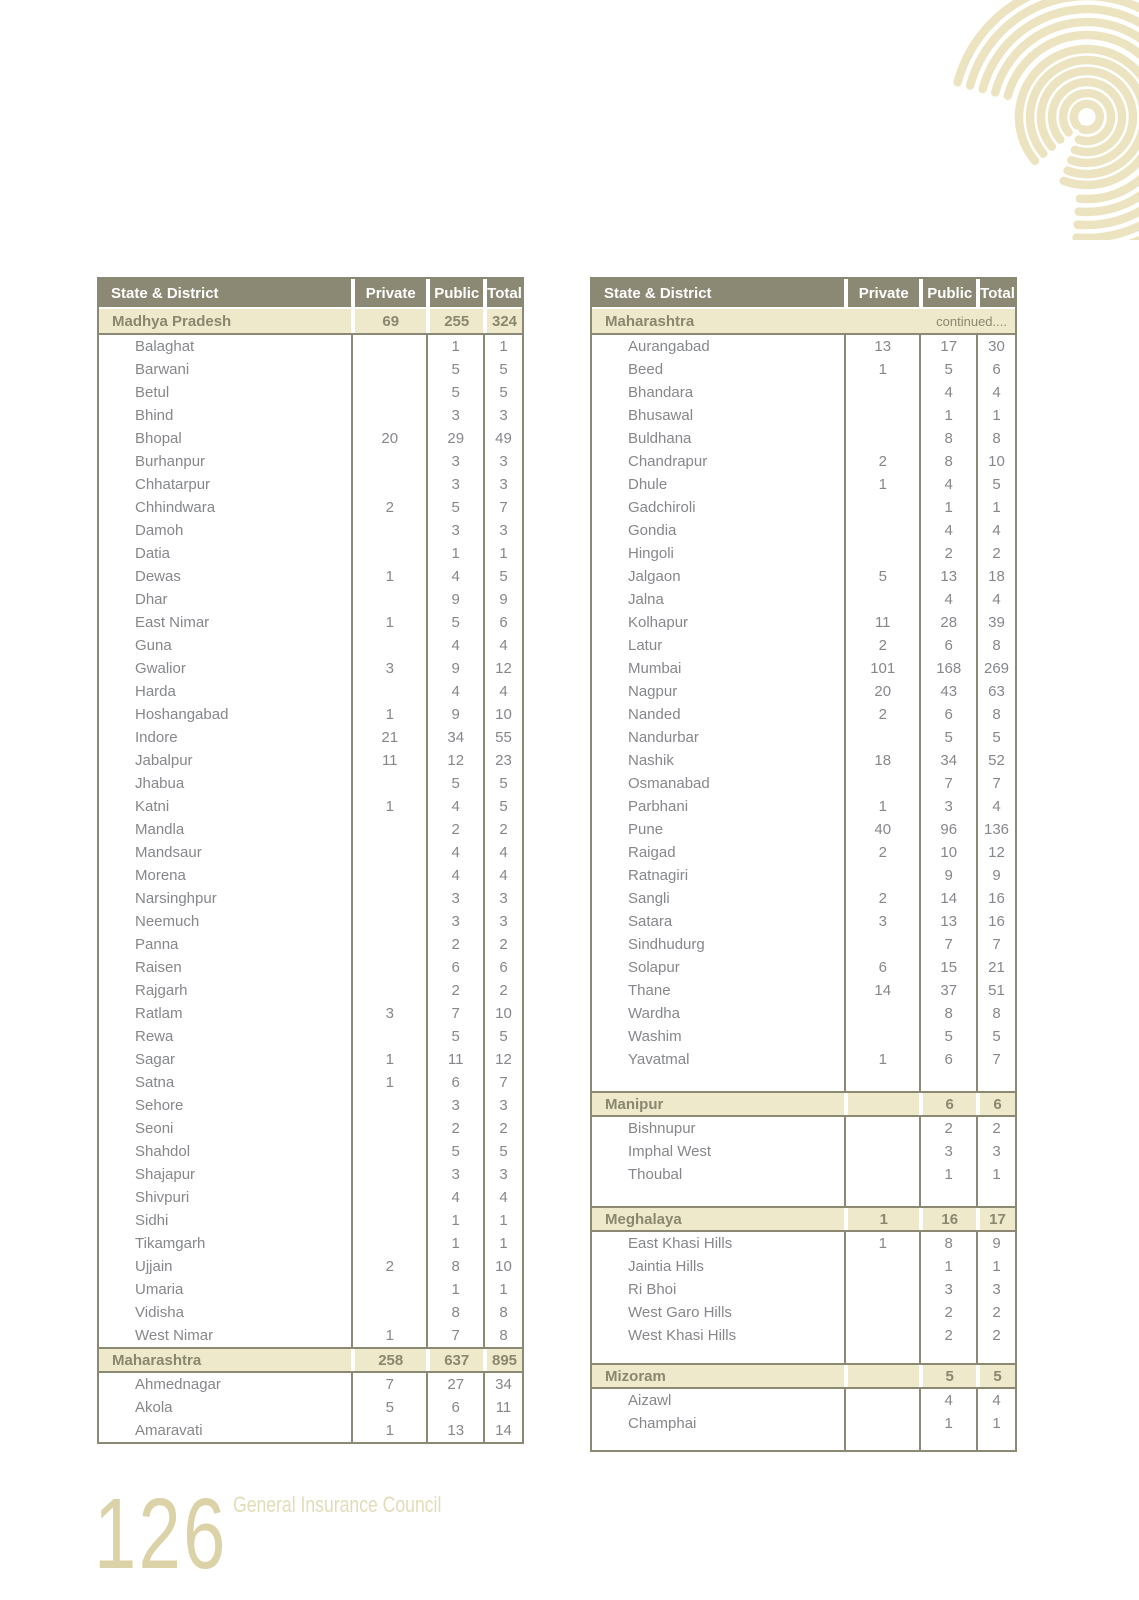  I want to click on district-name-cell: Kolhapur, so click(658, 622).